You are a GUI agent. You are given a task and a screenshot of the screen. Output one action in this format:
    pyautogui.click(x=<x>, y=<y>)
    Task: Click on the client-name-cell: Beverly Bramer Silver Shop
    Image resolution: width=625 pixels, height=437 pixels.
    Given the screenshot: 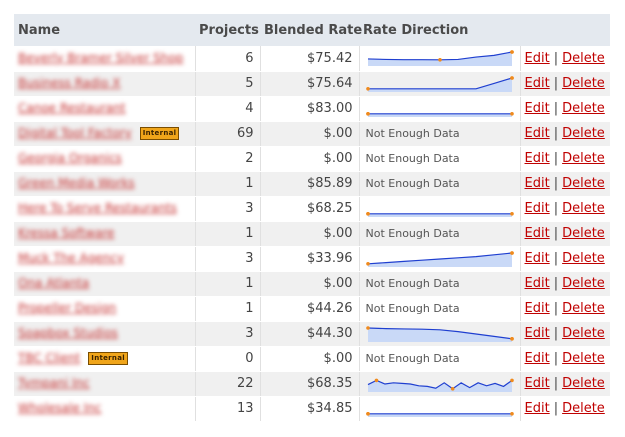 What is the action you would take?
    pyautogui.click(x=105, y=59)
    